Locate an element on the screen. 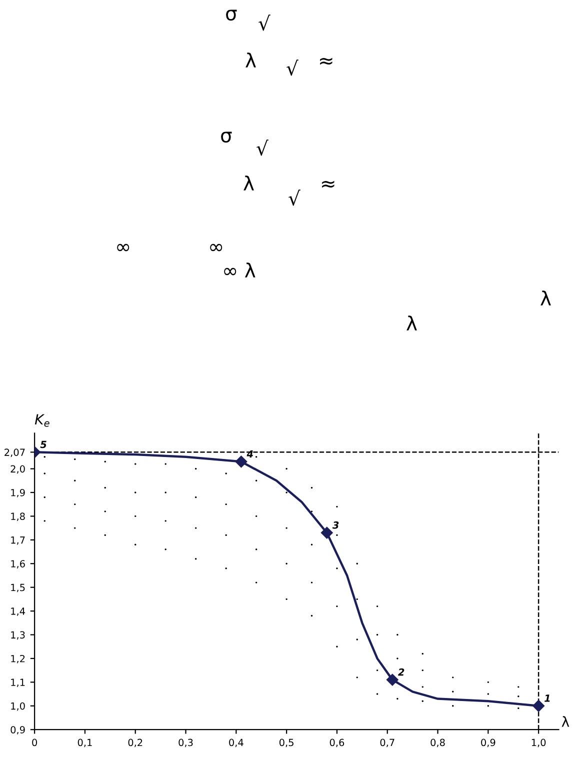 Image resolution: width=576 pixels, height=760 pixels. y-tick-label: 1,1 is located at coordinates (18, 682).